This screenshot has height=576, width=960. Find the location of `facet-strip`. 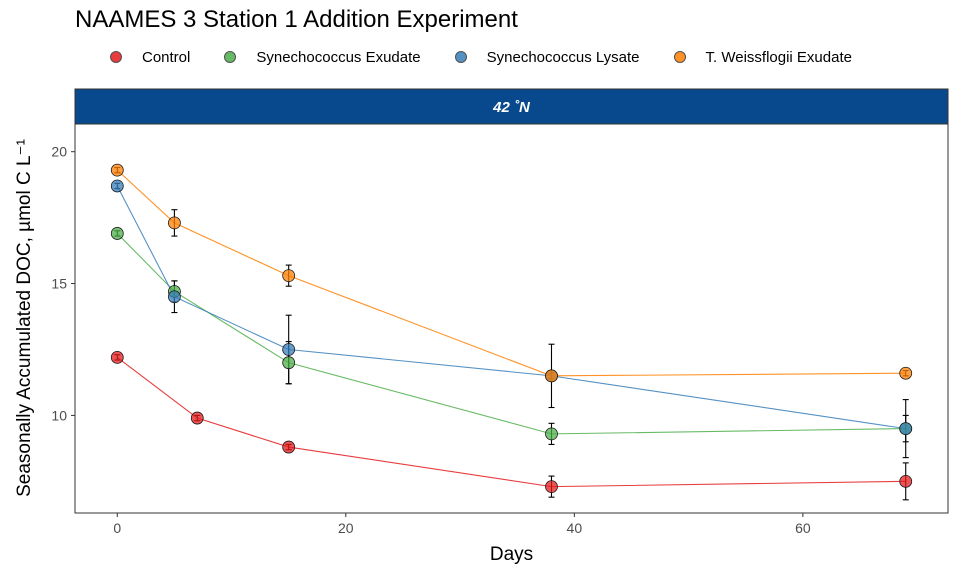

facet-strip is located at coordinates (511, 106).